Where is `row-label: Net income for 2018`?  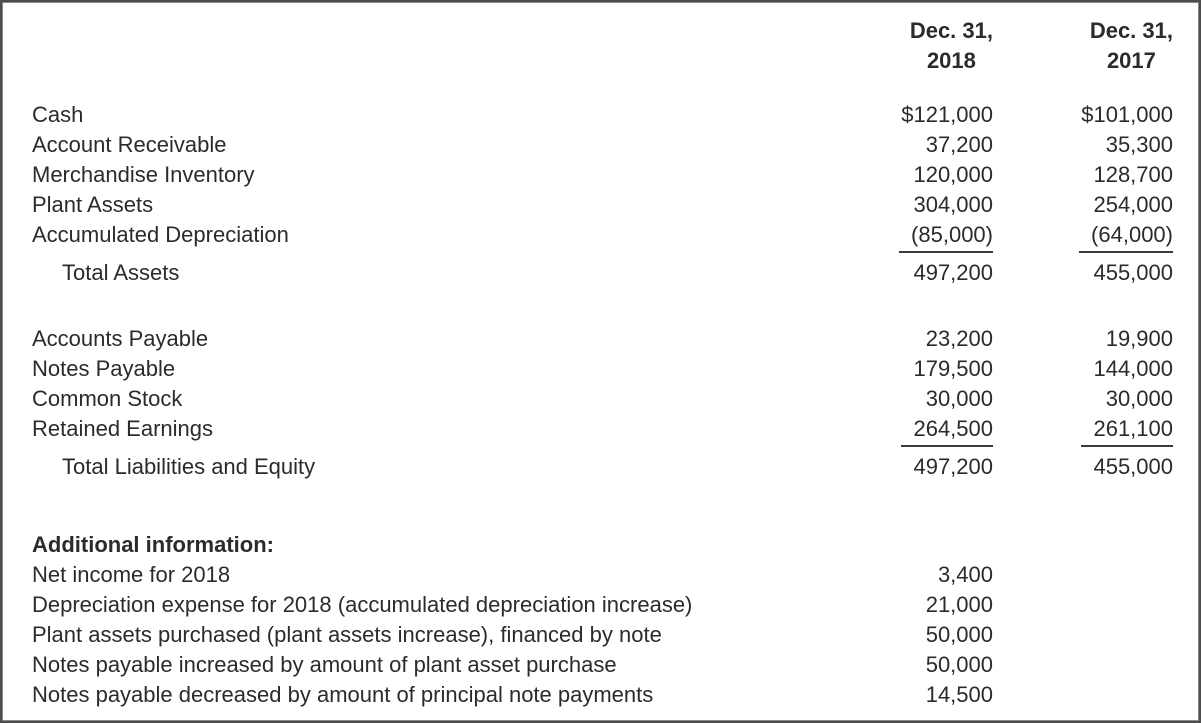 row-label: Net income for 2018 is located at coordinates (131, 574).